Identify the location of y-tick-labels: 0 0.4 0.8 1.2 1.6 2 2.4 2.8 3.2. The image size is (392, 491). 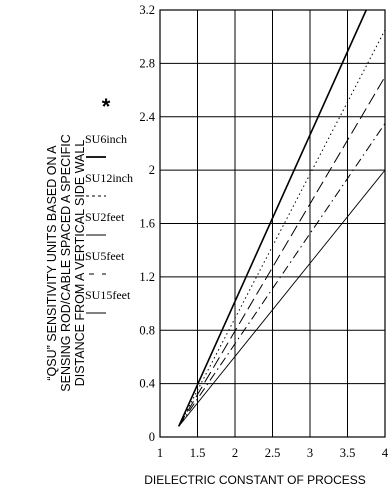
(147, 223).